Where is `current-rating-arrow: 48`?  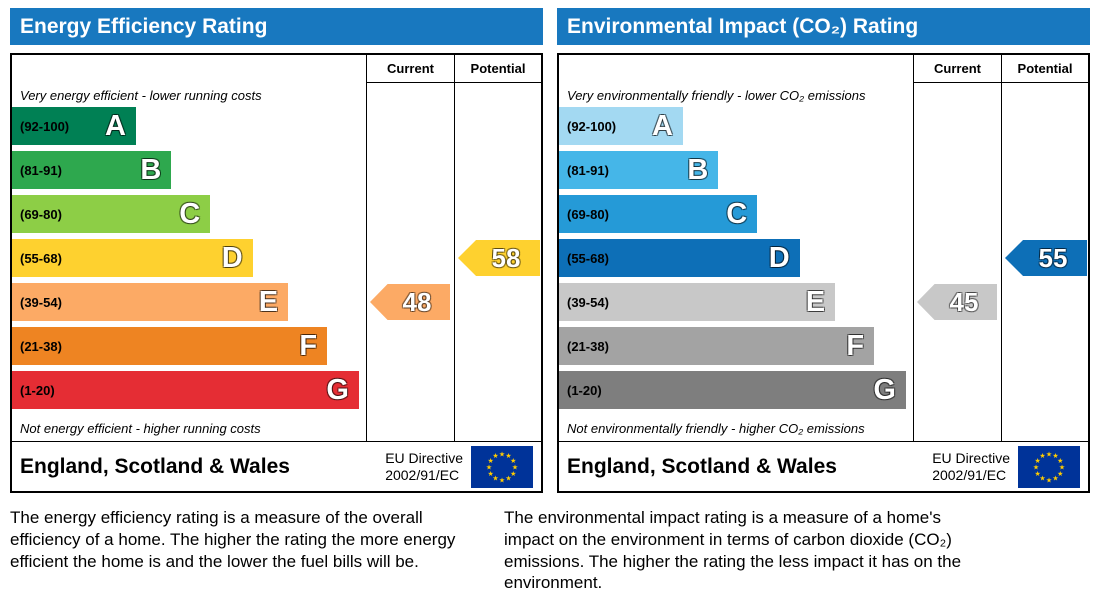 current-rating-arrow: 48 is located at coordinates (410, 302).